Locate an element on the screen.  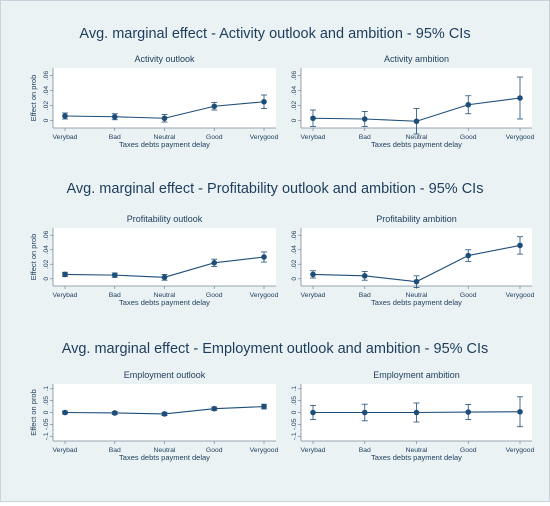
panel-title: Profitability outlook is located at coordinates (165, 219).